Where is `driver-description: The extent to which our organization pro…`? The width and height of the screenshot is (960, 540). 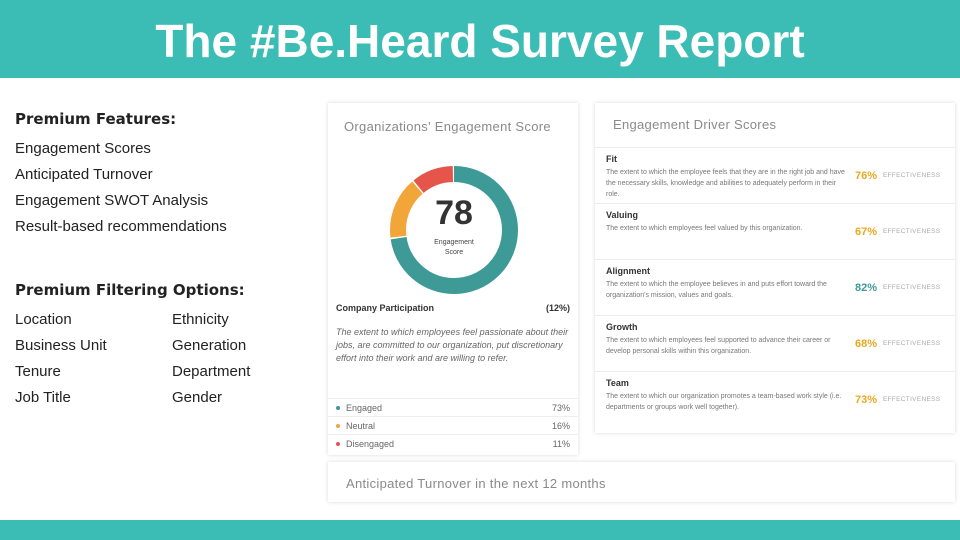
driver-description: The extent to which our organization pro… is located at coordinates (724, 402).